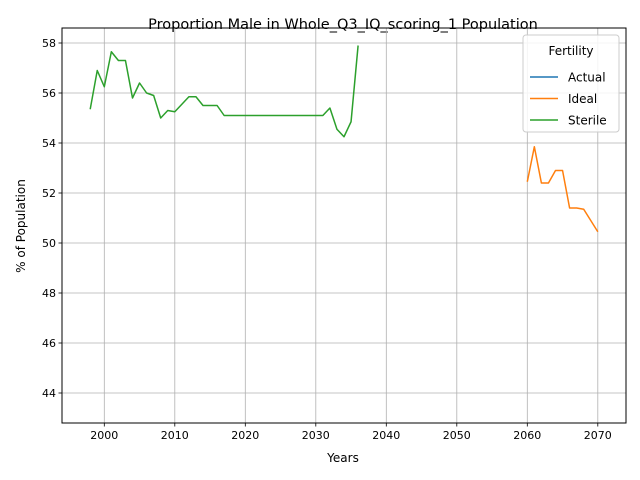  Describe the element at coordinates (49, 293) in the screenshot. I see `y-tick-label: 48` at that location.